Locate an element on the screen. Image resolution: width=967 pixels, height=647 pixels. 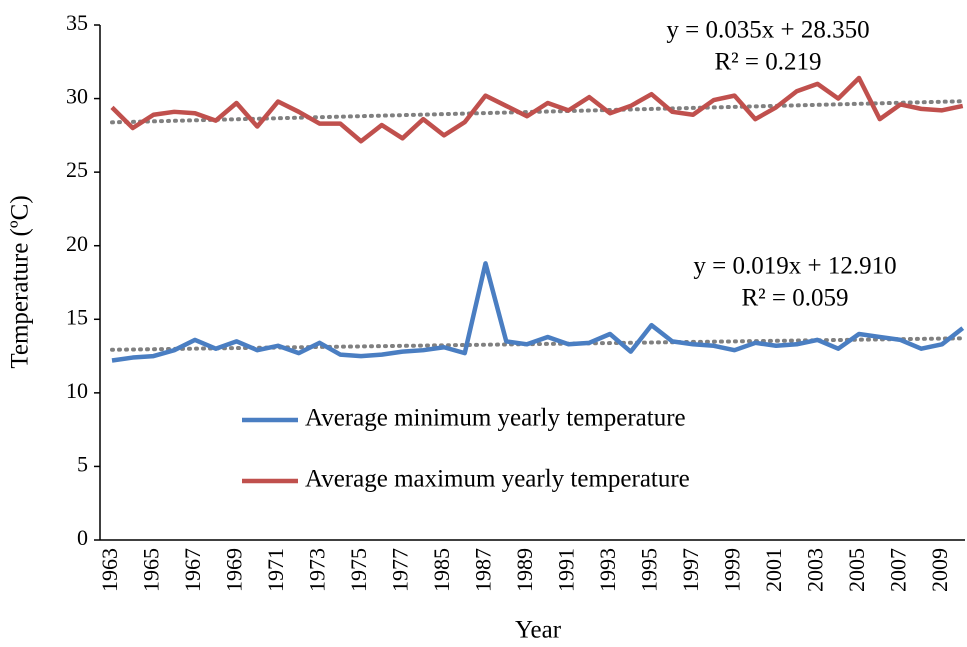
x-tick-label: 1991 is located at coordinates (566, 570).